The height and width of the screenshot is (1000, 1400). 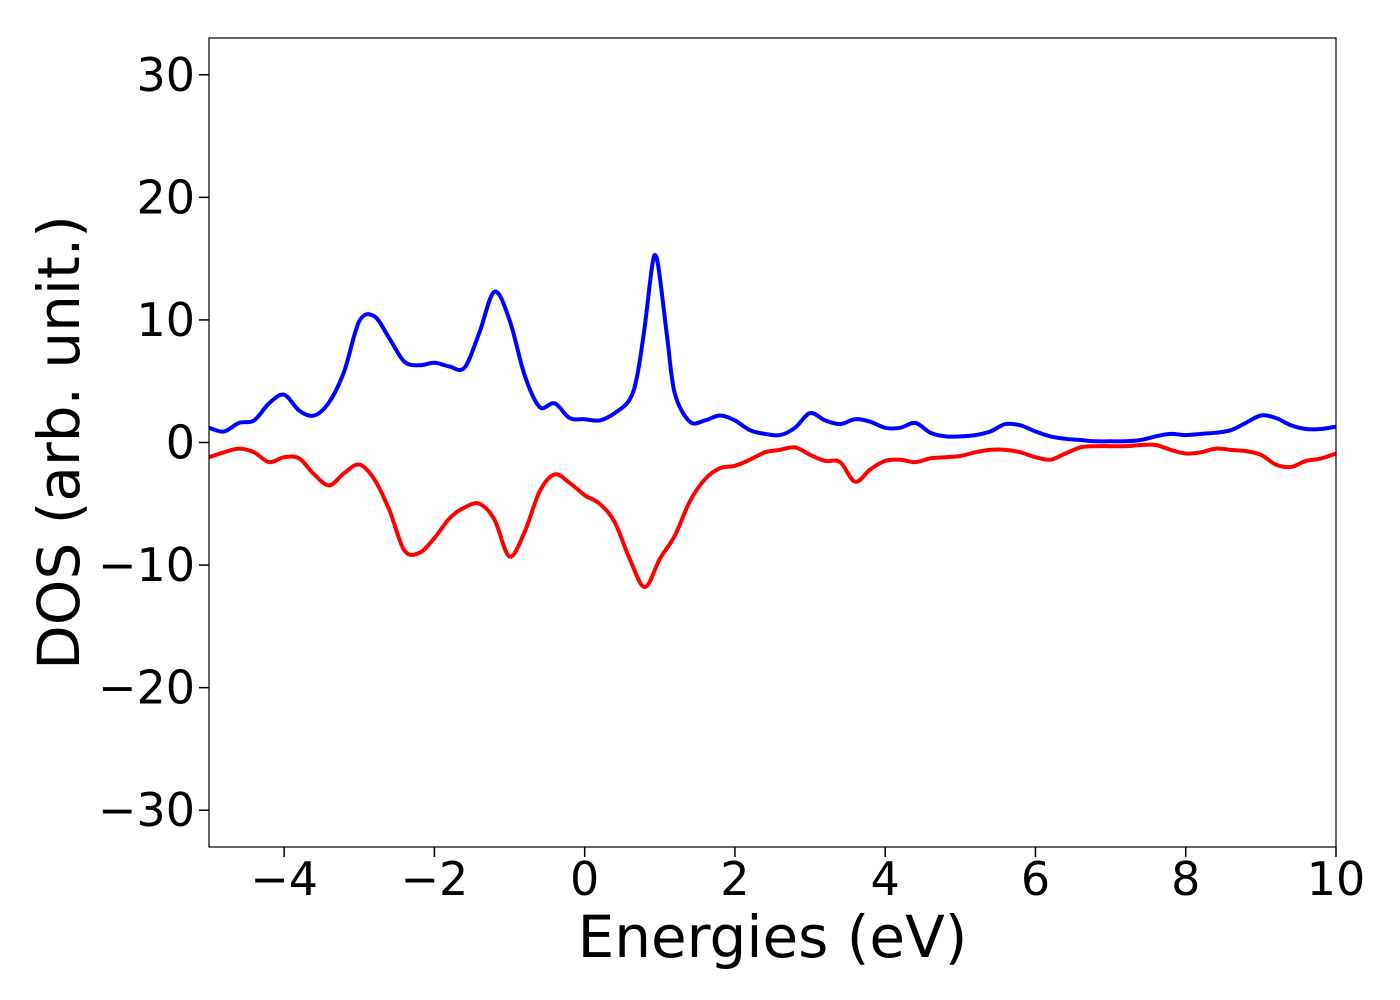 I want to click on y-tick-label: −20, so click(x=146, y=688).